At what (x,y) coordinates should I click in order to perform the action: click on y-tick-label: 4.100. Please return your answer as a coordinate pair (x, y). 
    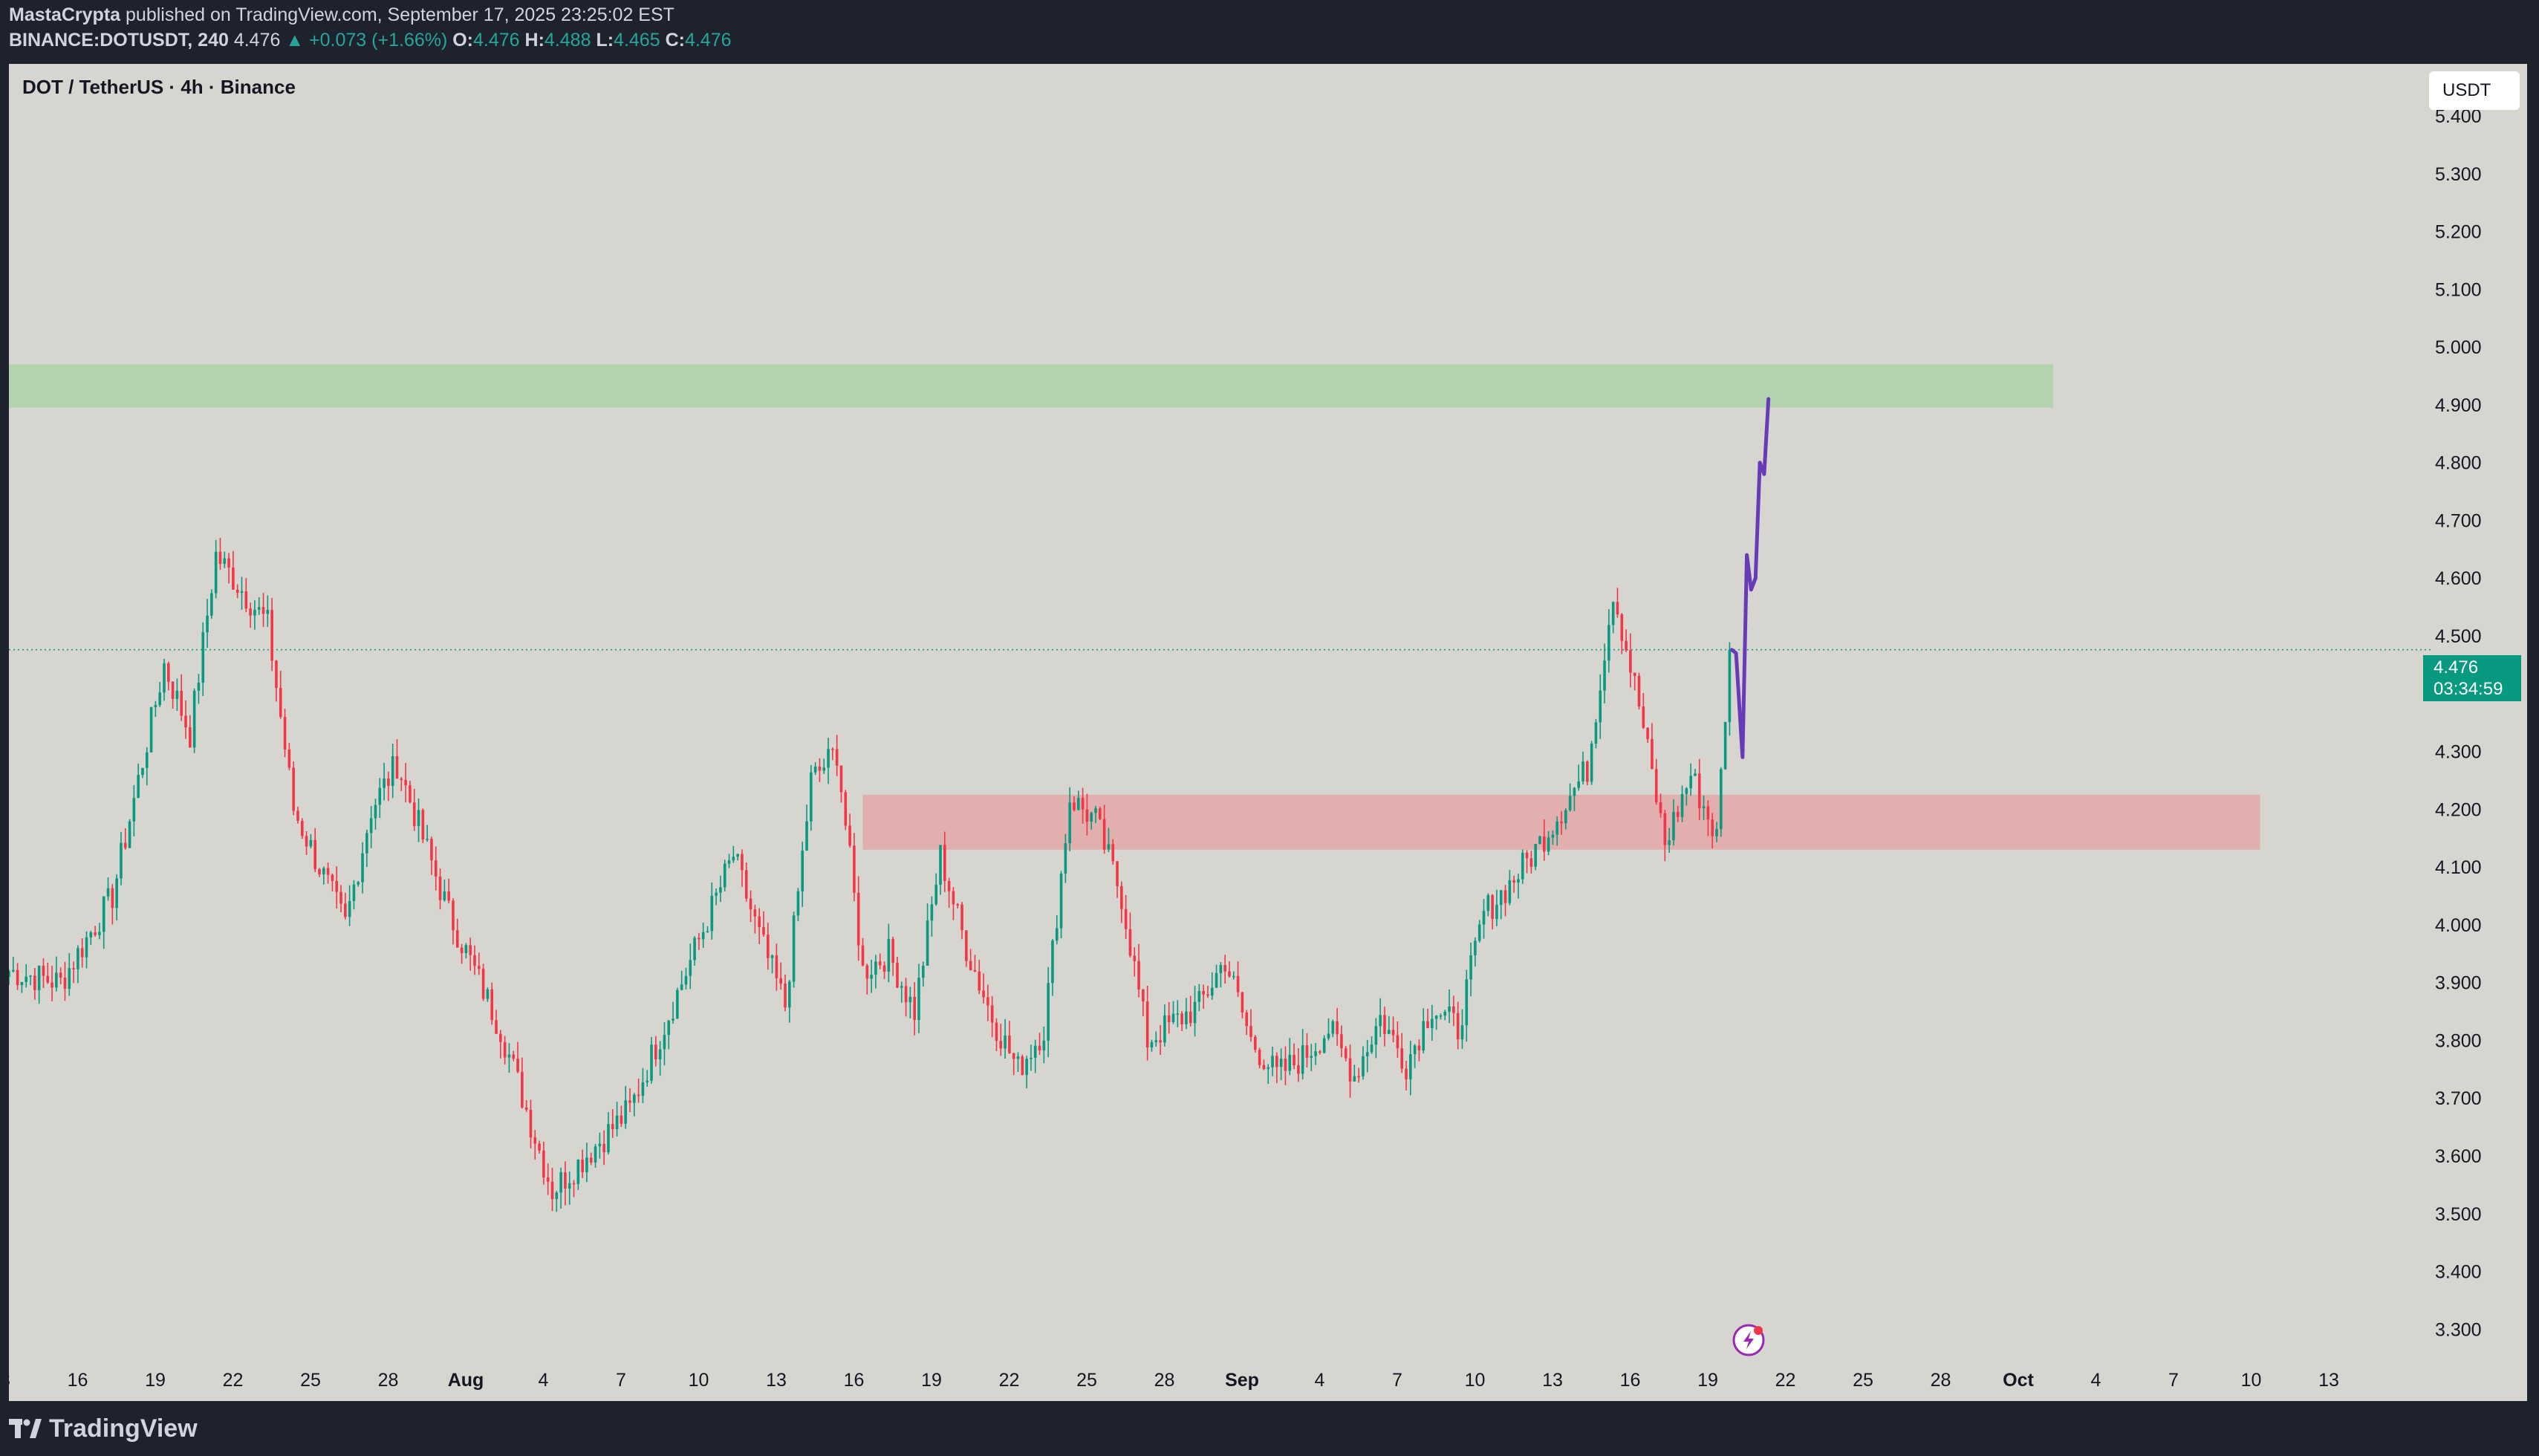
    Looking at the image, I should click on (2458, 868).